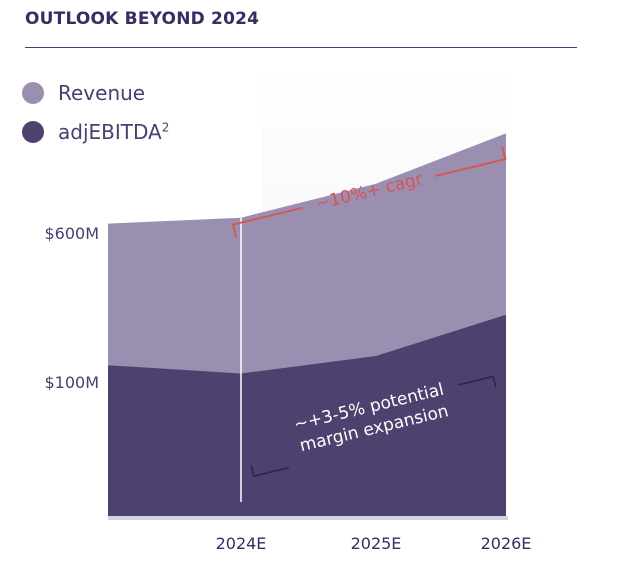 The image size is (622, 579). What do you see at coordinates (301, 47) in the screenshot?
I see `title-divider` at bounding box center [301, 47].